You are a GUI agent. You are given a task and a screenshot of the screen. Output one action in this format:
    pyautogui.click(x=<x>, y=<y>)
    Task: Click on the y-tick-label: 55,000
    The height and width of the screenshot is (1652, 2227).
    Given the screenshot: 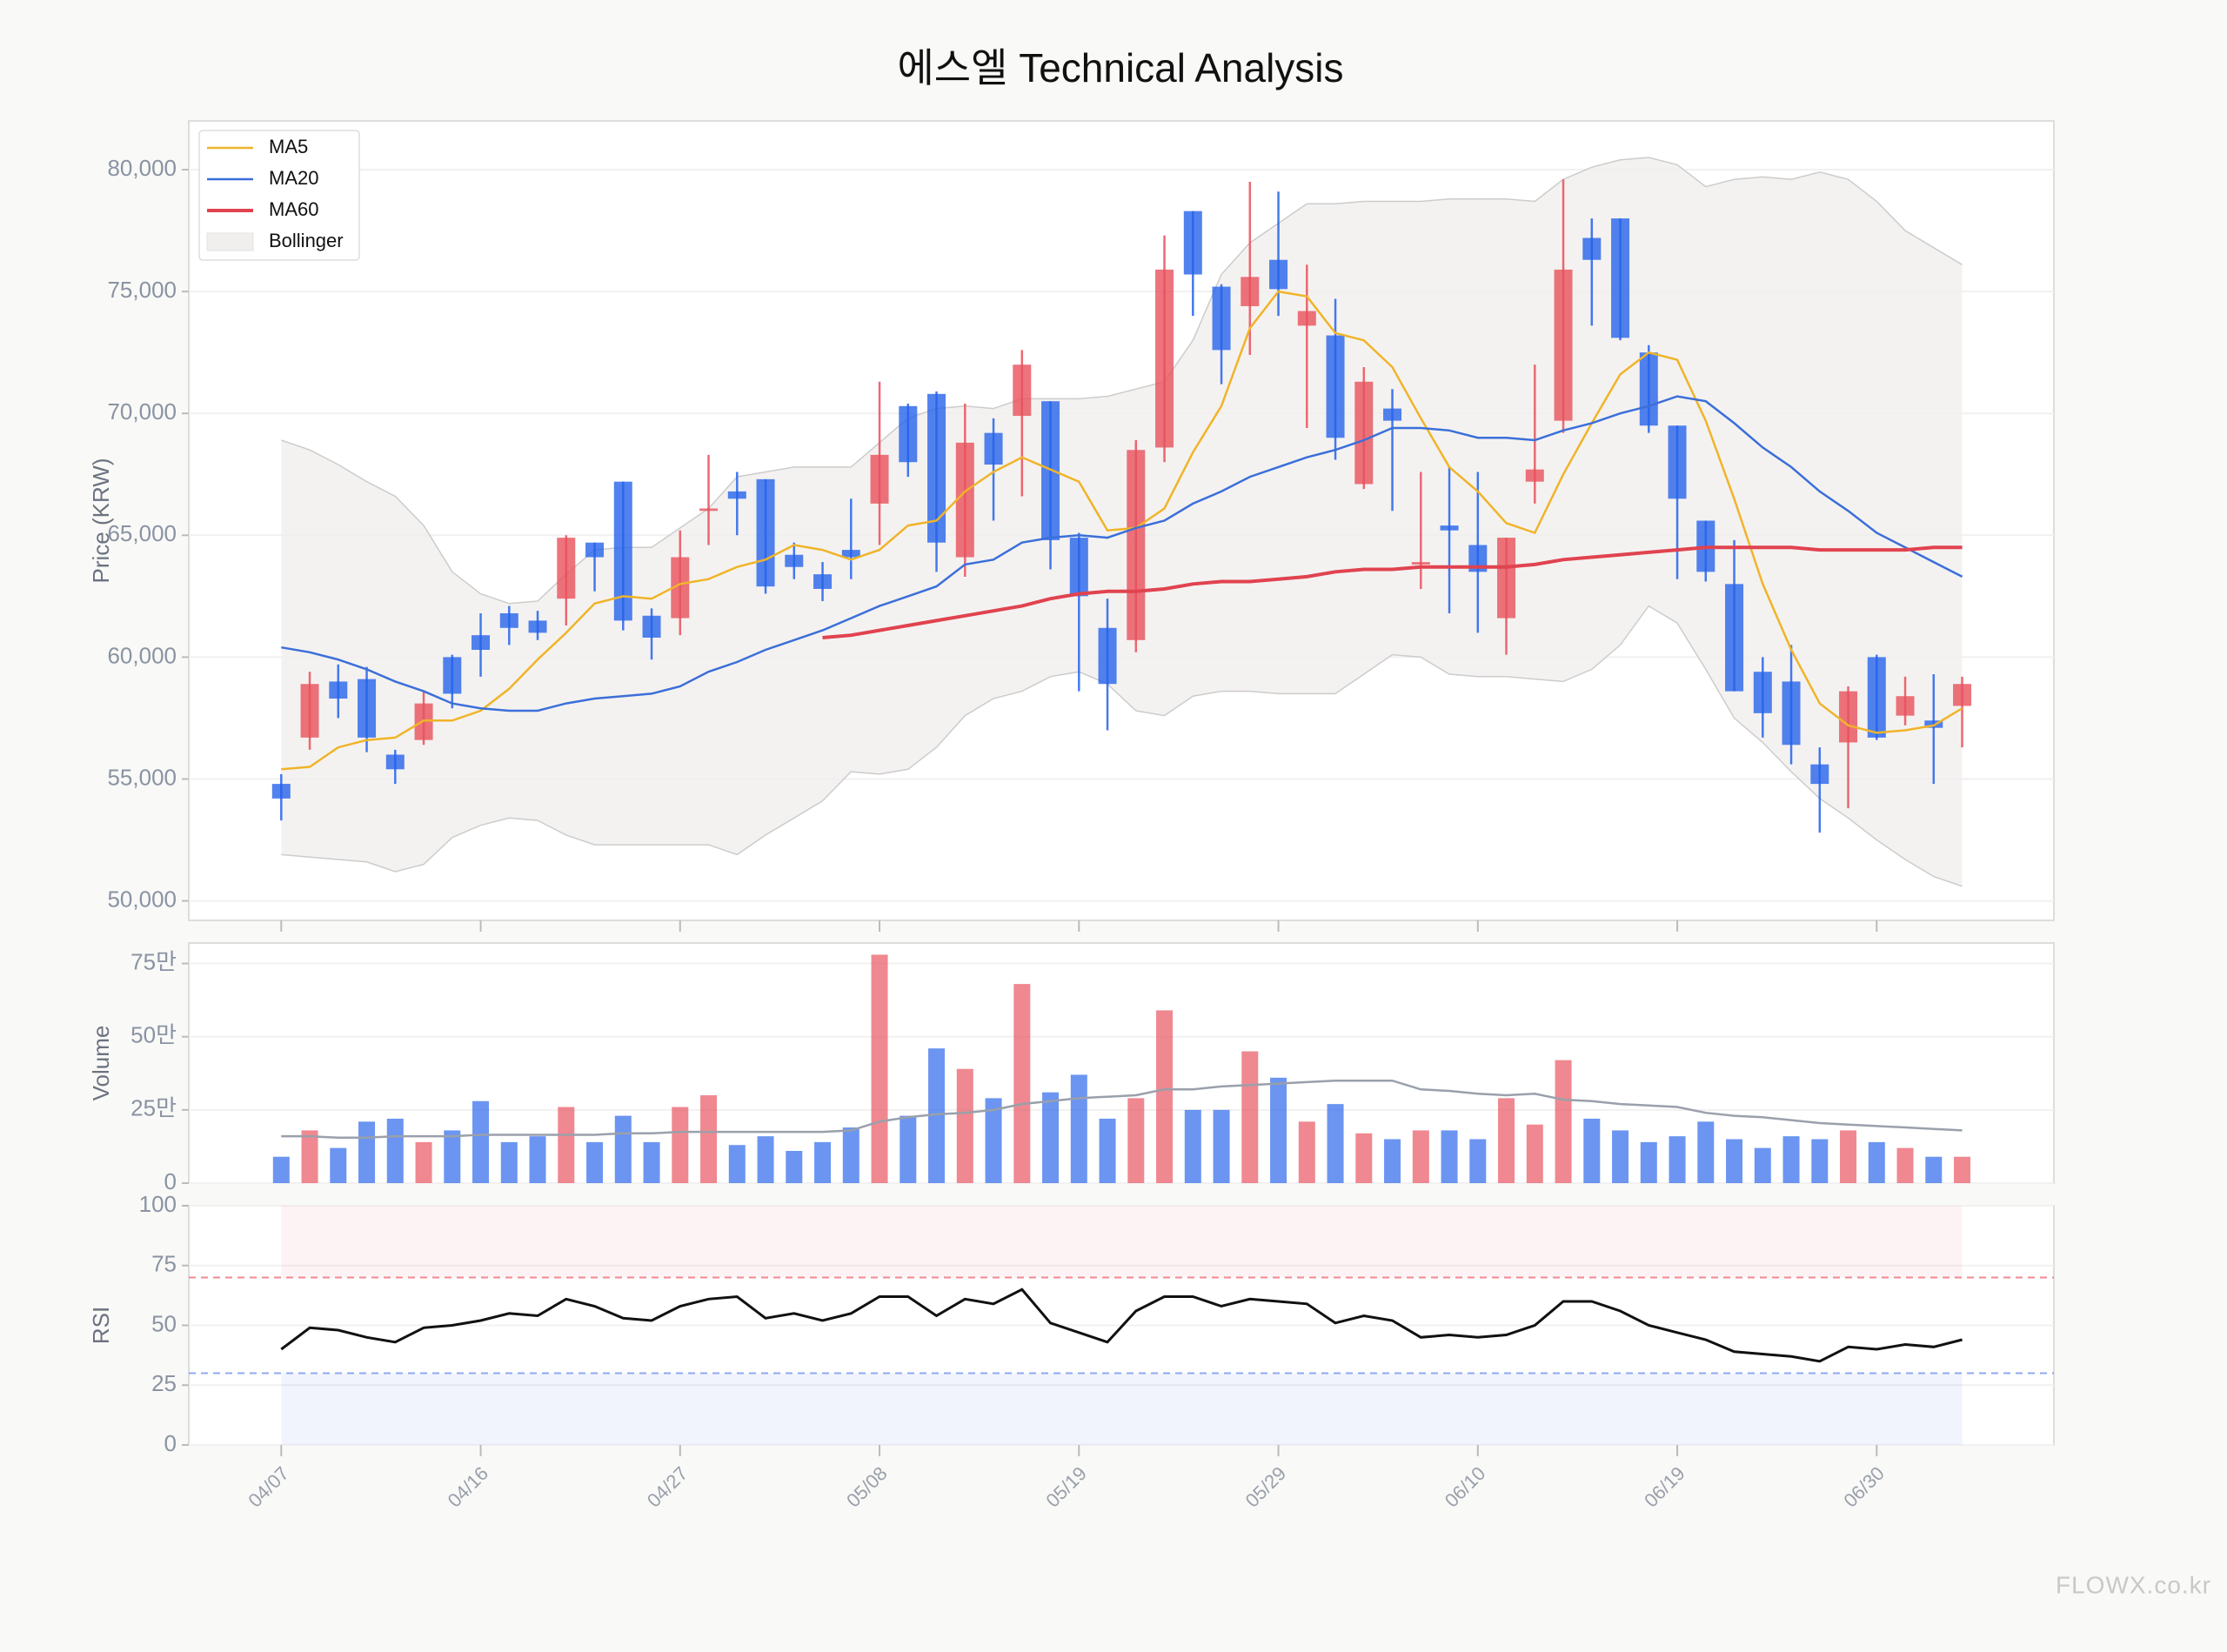 What is the action you would take?
    pyautogui.click(x=142, y=777)
    